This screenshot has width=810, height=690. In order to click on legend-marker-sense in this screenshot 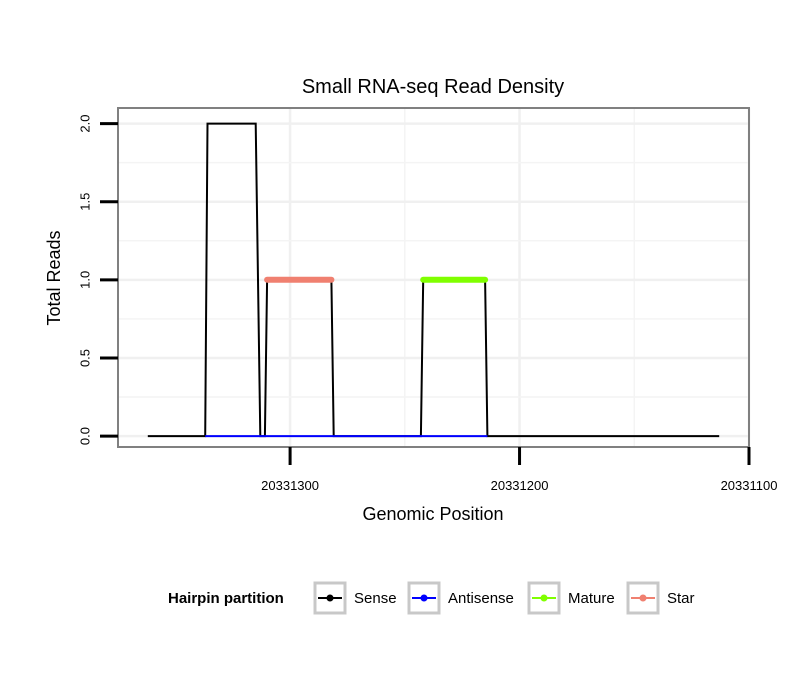, I will do `click(330, 598)`.